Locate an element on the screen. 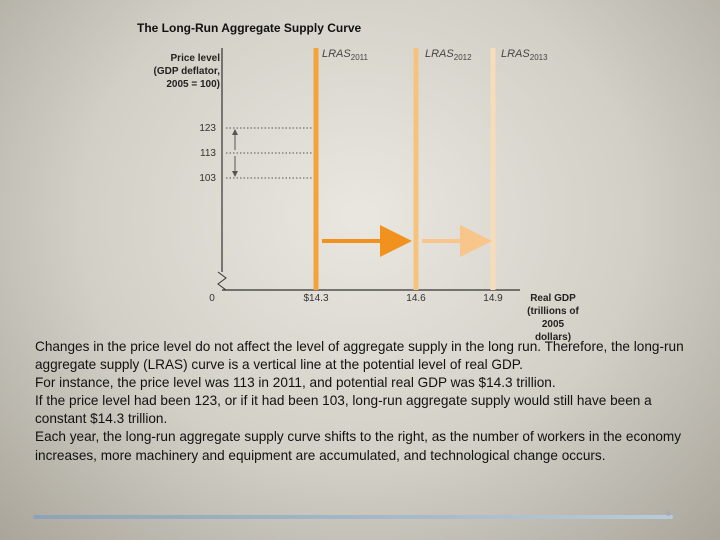  y-axis-label-line-1: Price level is located at coordinates (195, 58).